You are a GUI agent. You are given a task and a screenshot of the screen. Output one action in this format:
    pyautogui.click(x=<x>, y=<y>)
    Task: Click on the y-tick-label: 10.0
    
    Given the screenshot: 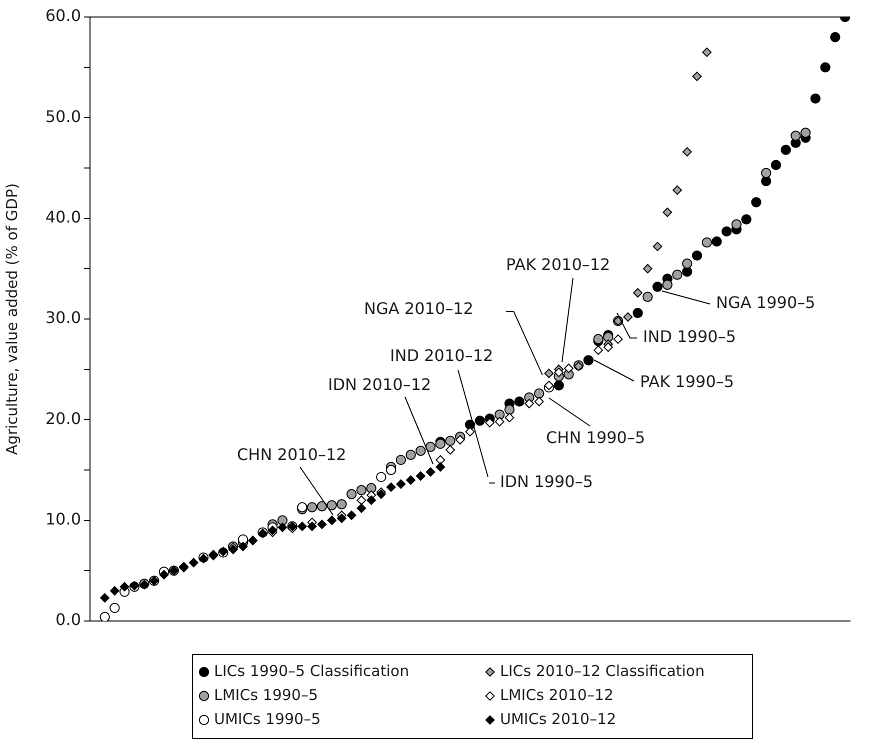 What is the action you would take?
    pyautogui.click(x=63, y=518)
    